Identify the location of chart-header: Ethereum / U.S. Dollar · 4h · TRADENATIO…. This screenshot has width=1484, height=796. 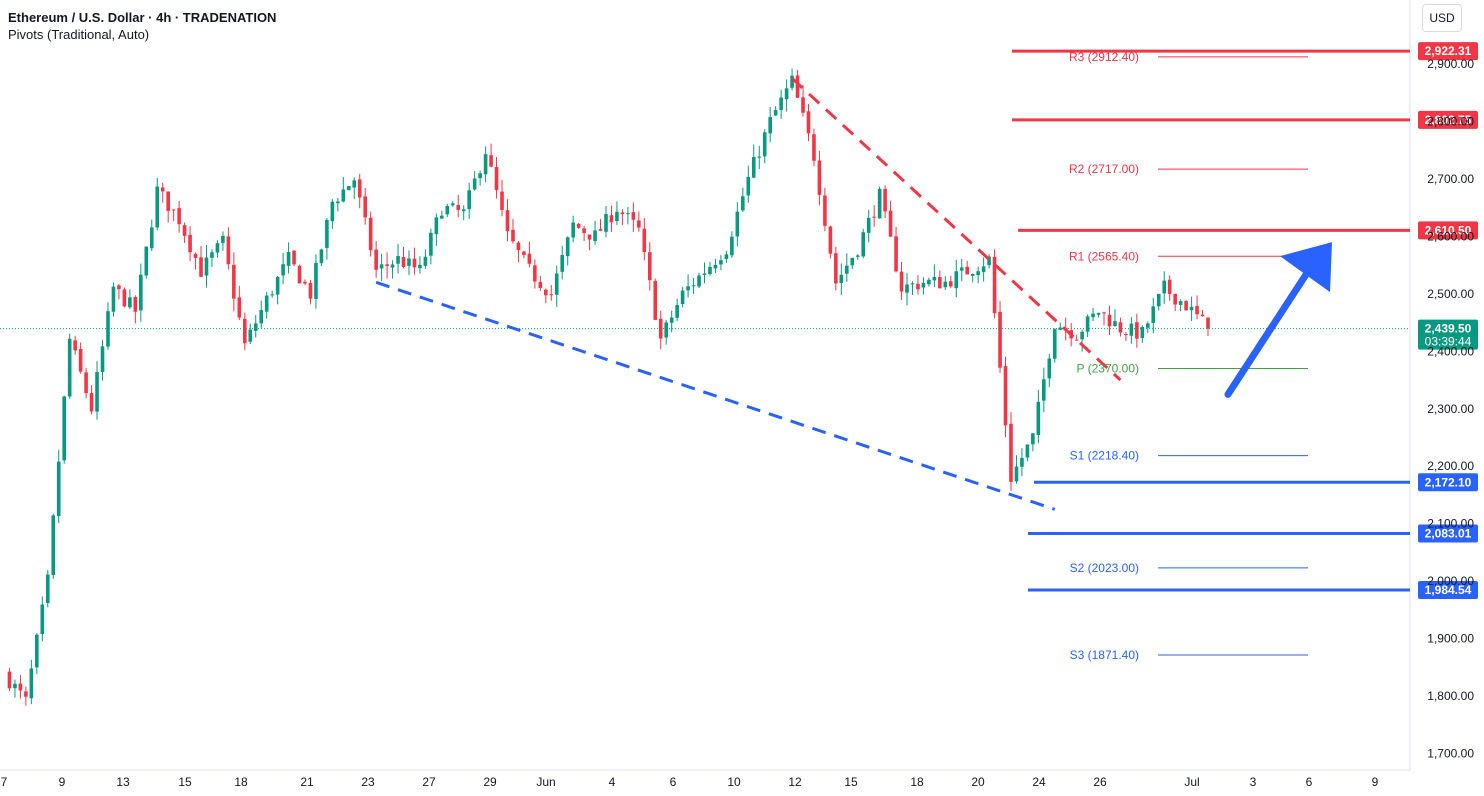
(142, 26).